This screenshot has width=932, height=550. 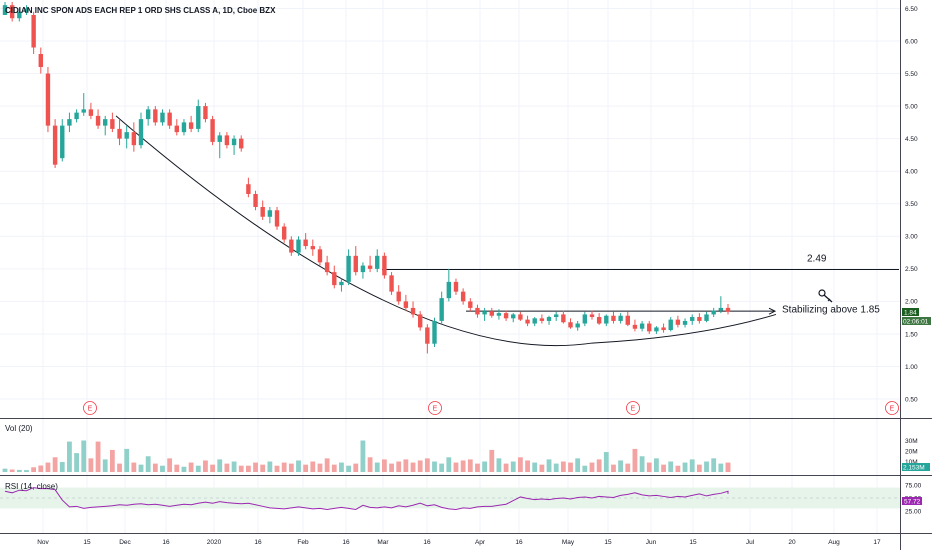 I want to click on price-tick-label: 4.00, so click(x=911, y=172).